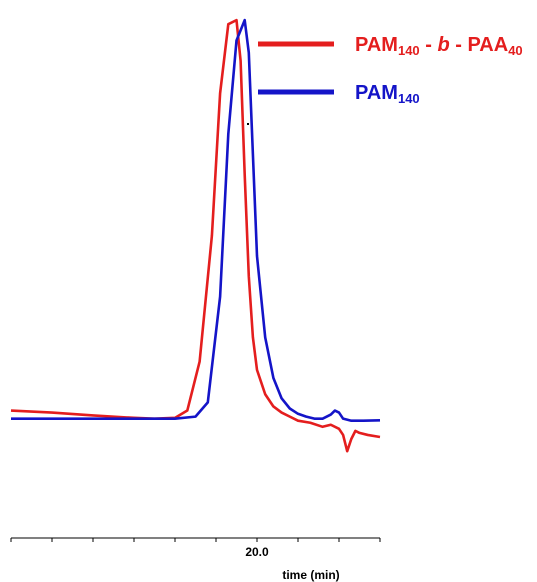  I want to click on x-ticks: 20.0, so click(195, 548).